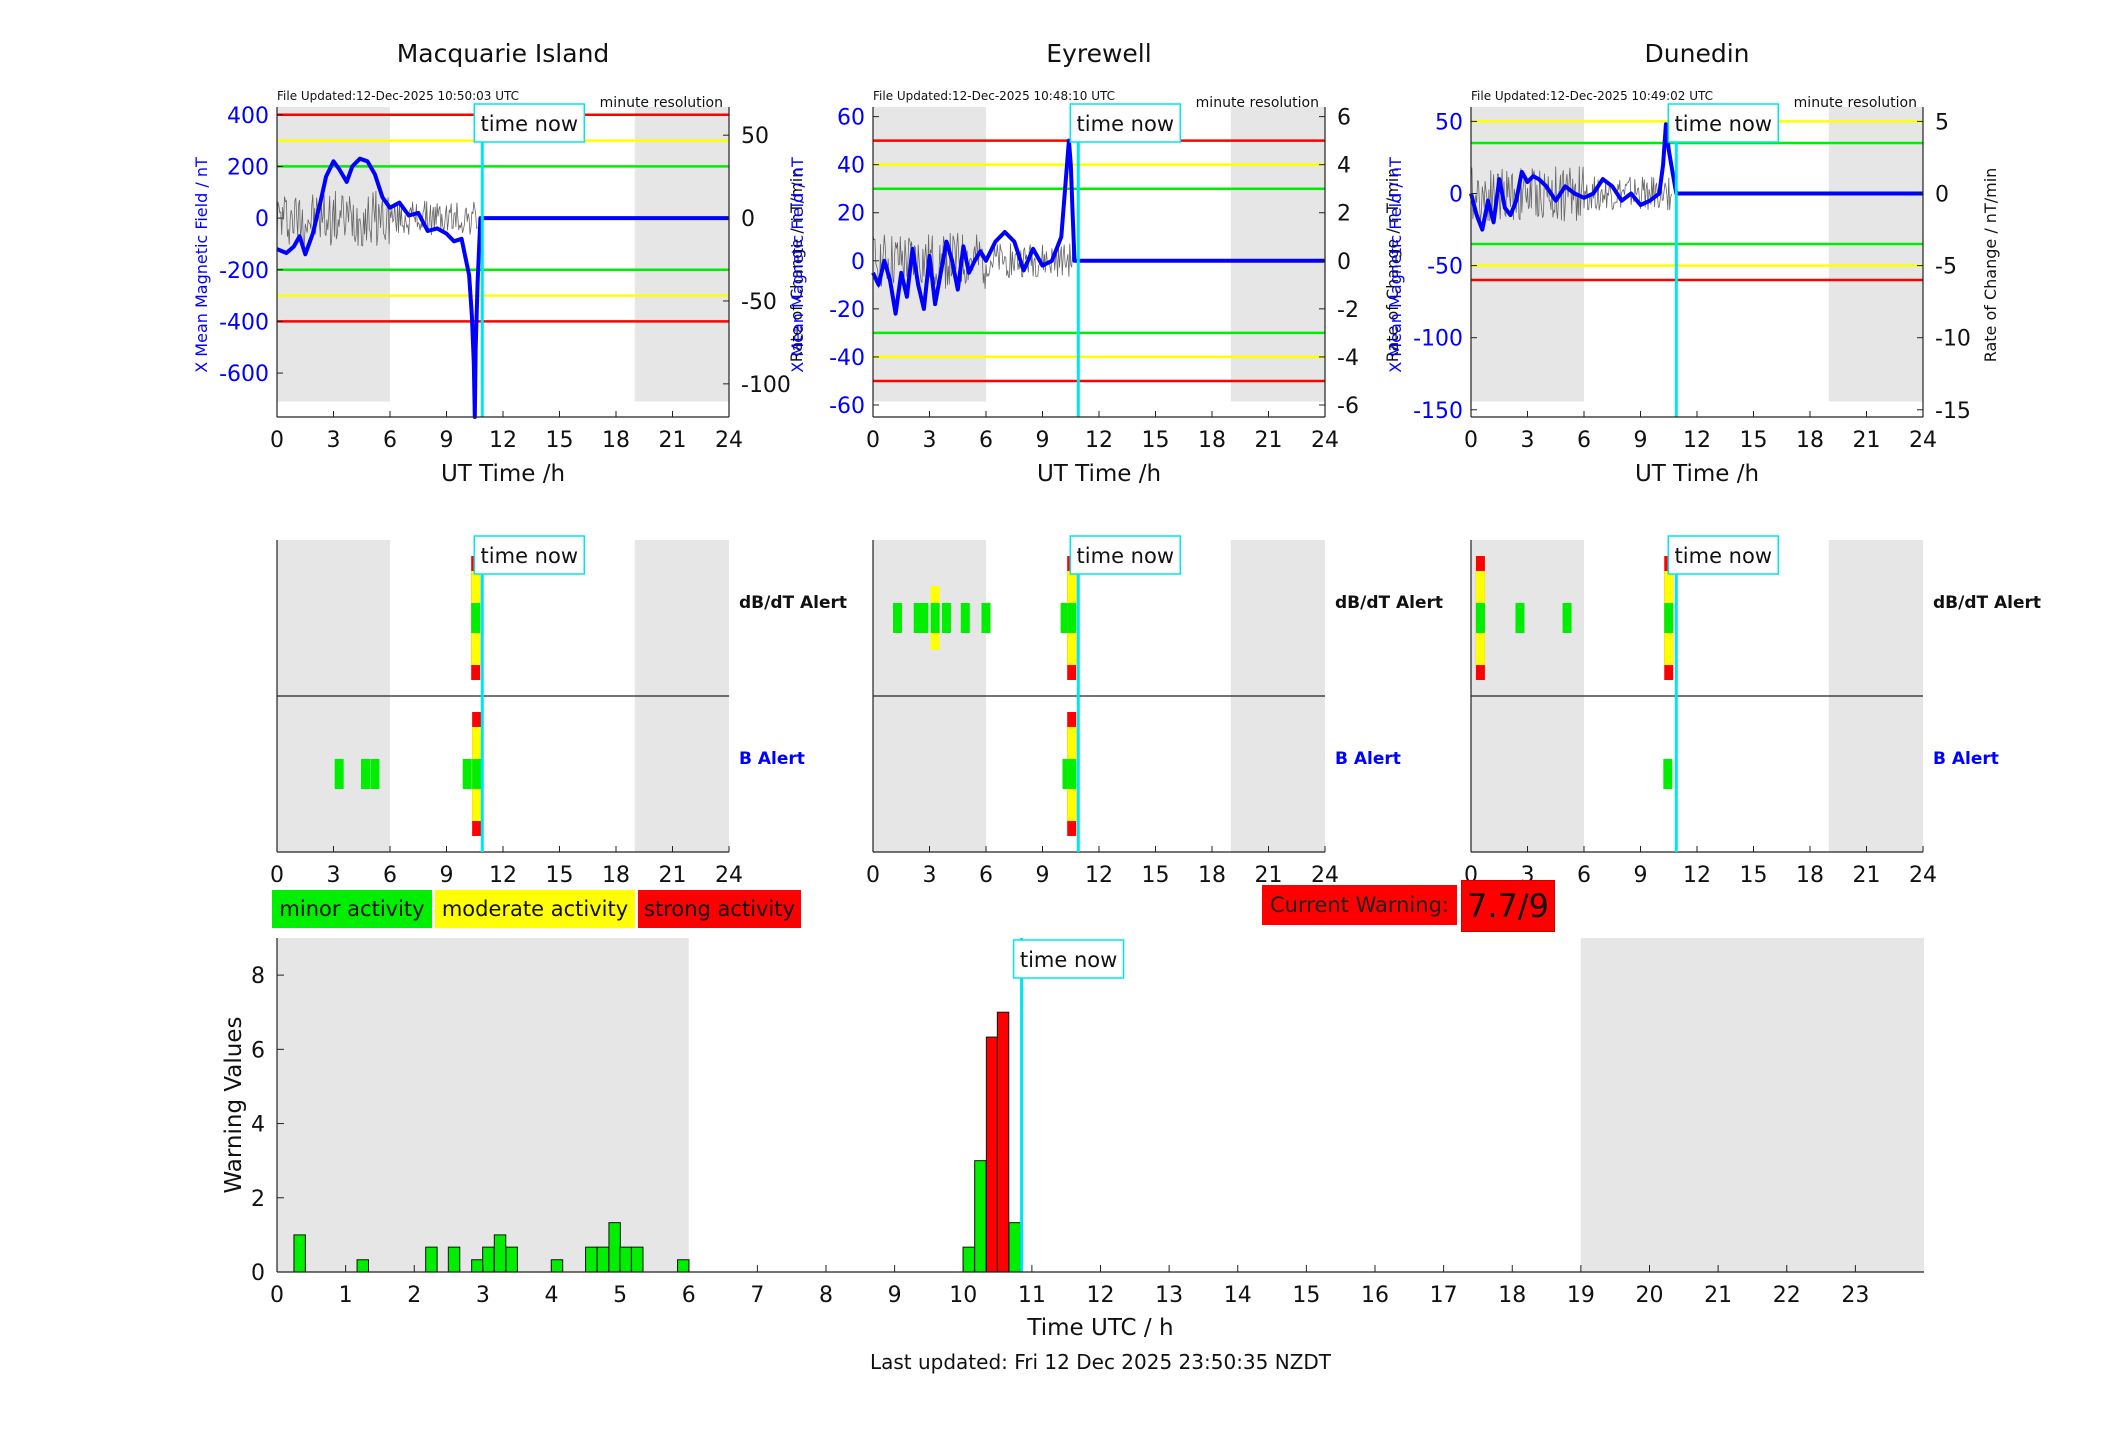 Image resolution: width=2117 pixels, height=1437 pixels. I want to click on x-axis-label: Time UTC / h, so click(1099, 1328).